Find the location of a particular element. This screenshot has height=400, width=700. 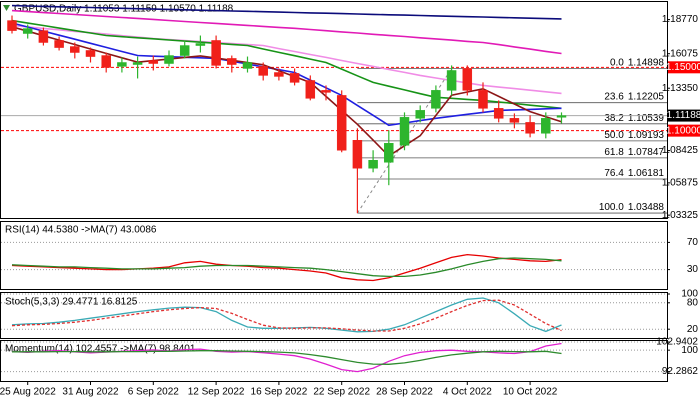

y-tick-label: 1.03325 is located at coordinates (680, 215).